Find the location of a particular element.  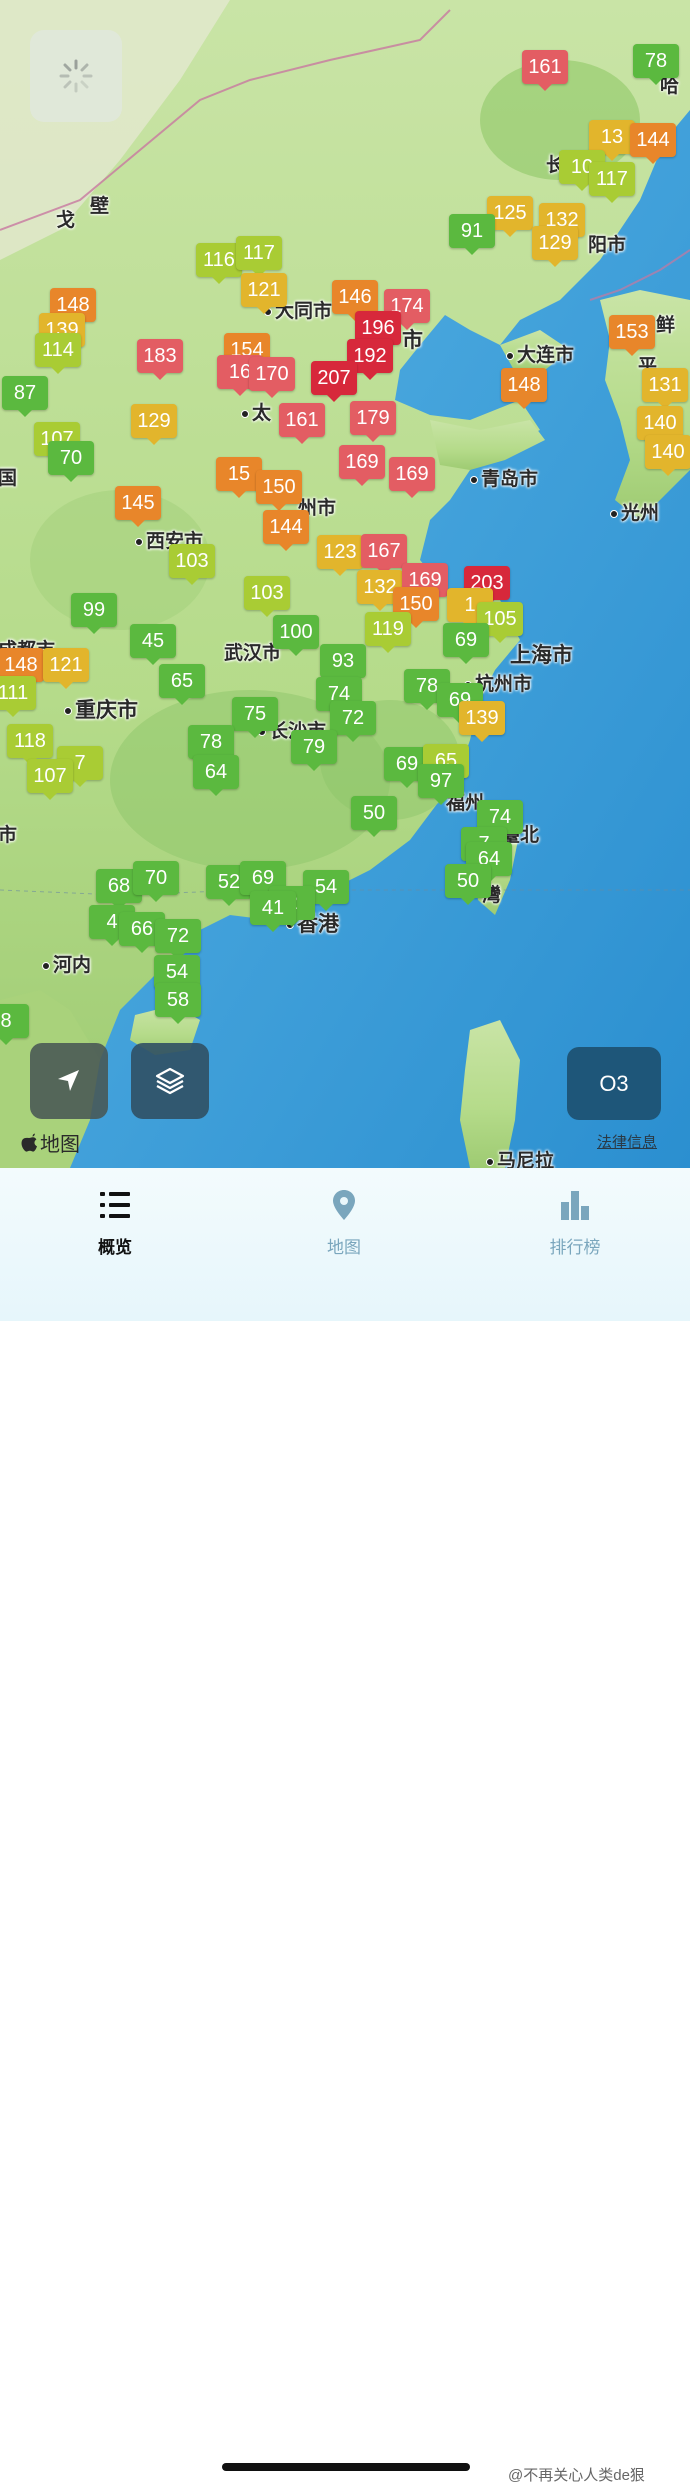

layers-icon is located at coordinates (170, 1081).